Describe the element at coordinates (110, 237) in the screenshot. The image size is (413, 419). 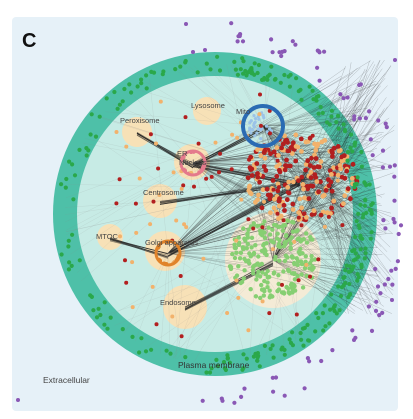
I see `mtoc-disc` at that location.